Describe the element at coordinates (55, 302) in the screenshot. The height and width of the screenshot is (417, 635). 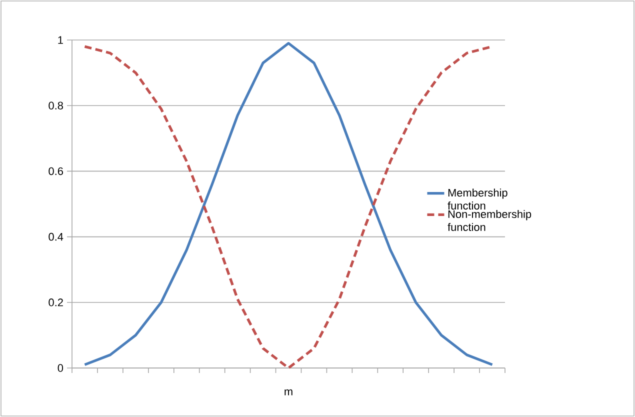
I see `y-tick-label: 0.2` at that location.